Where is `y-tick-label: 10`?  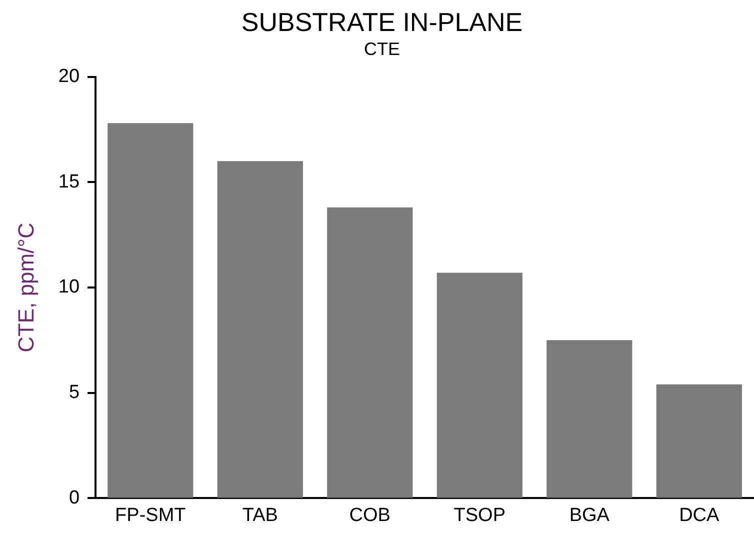 y-tick-label: 10 is located at coordinates (69, 287).